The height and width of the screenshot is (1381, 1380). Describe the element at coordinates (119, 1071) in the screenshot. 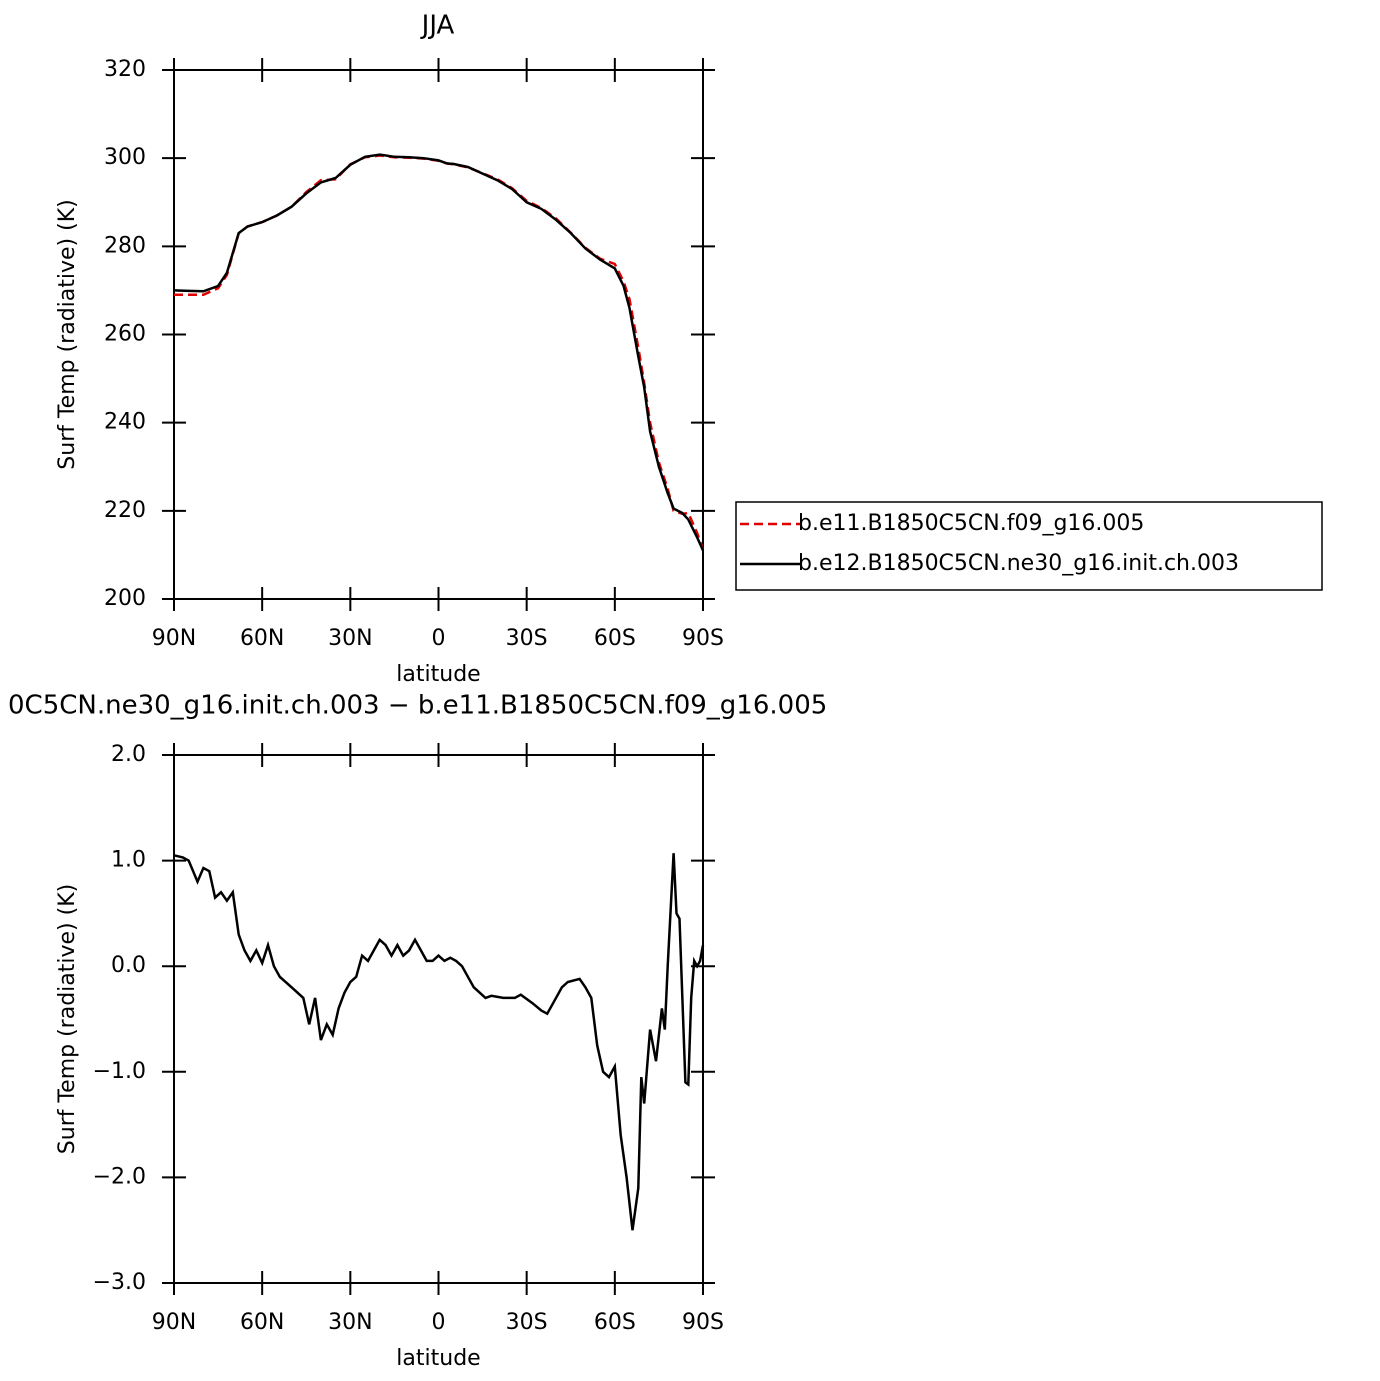

I see `y-tick-label: −1.0` at that location.